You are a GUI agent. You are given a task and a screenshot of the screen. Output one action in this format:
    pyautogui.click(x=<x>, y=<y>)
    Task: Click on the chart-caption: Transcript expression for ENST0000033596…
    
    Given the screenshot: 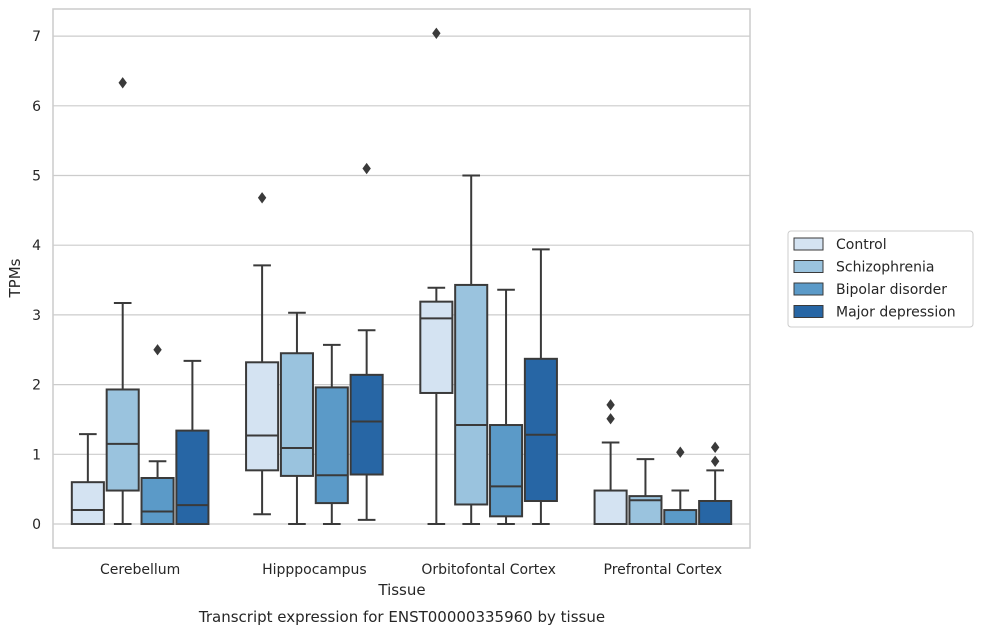 What is the action you would take?
    pyautogui.click(x=401, y=617)
    